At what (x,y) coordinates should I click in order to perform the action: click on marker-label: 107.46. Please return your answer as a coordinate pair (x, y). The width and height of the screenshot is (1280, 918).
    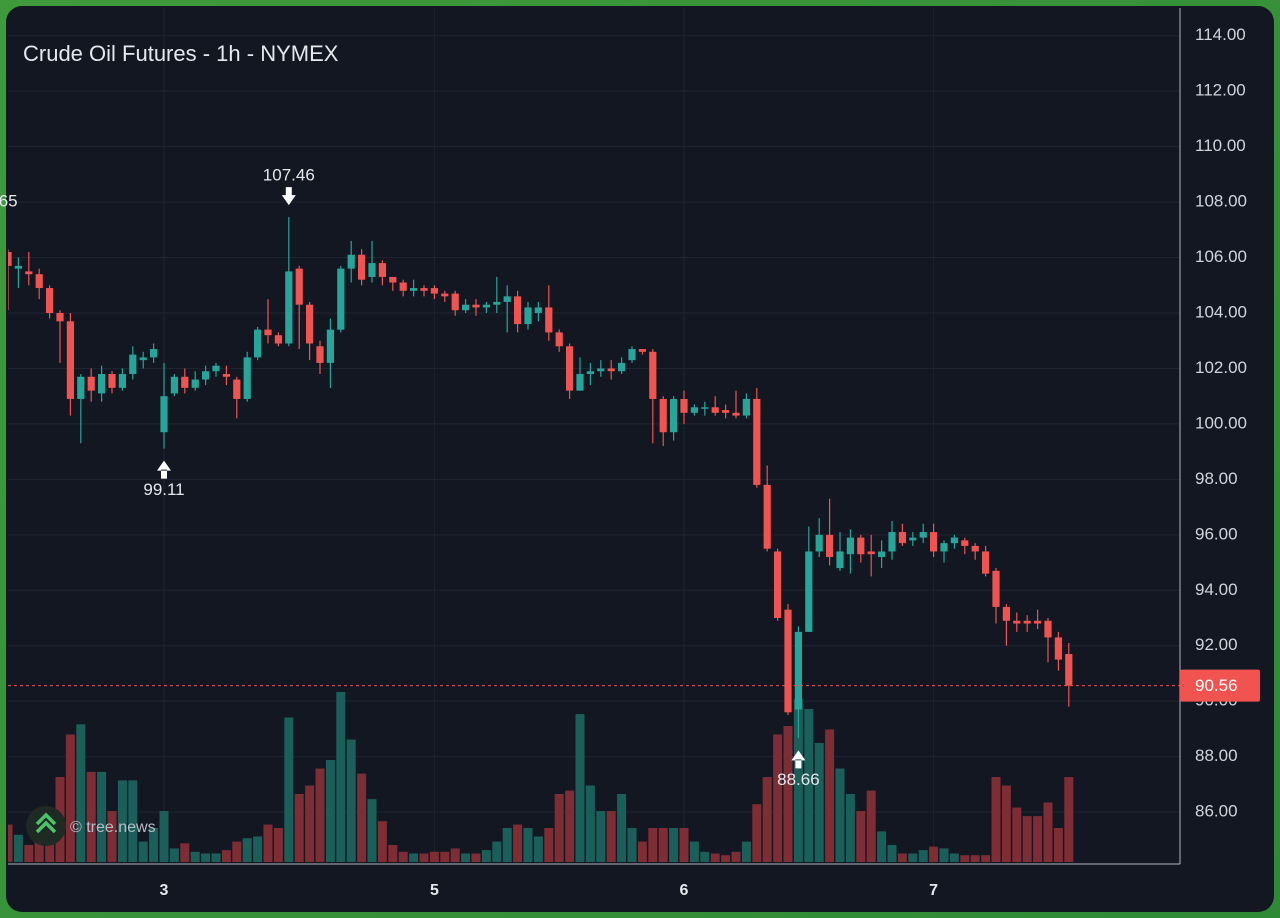
    Looking at the image, I should click on (289, 175).